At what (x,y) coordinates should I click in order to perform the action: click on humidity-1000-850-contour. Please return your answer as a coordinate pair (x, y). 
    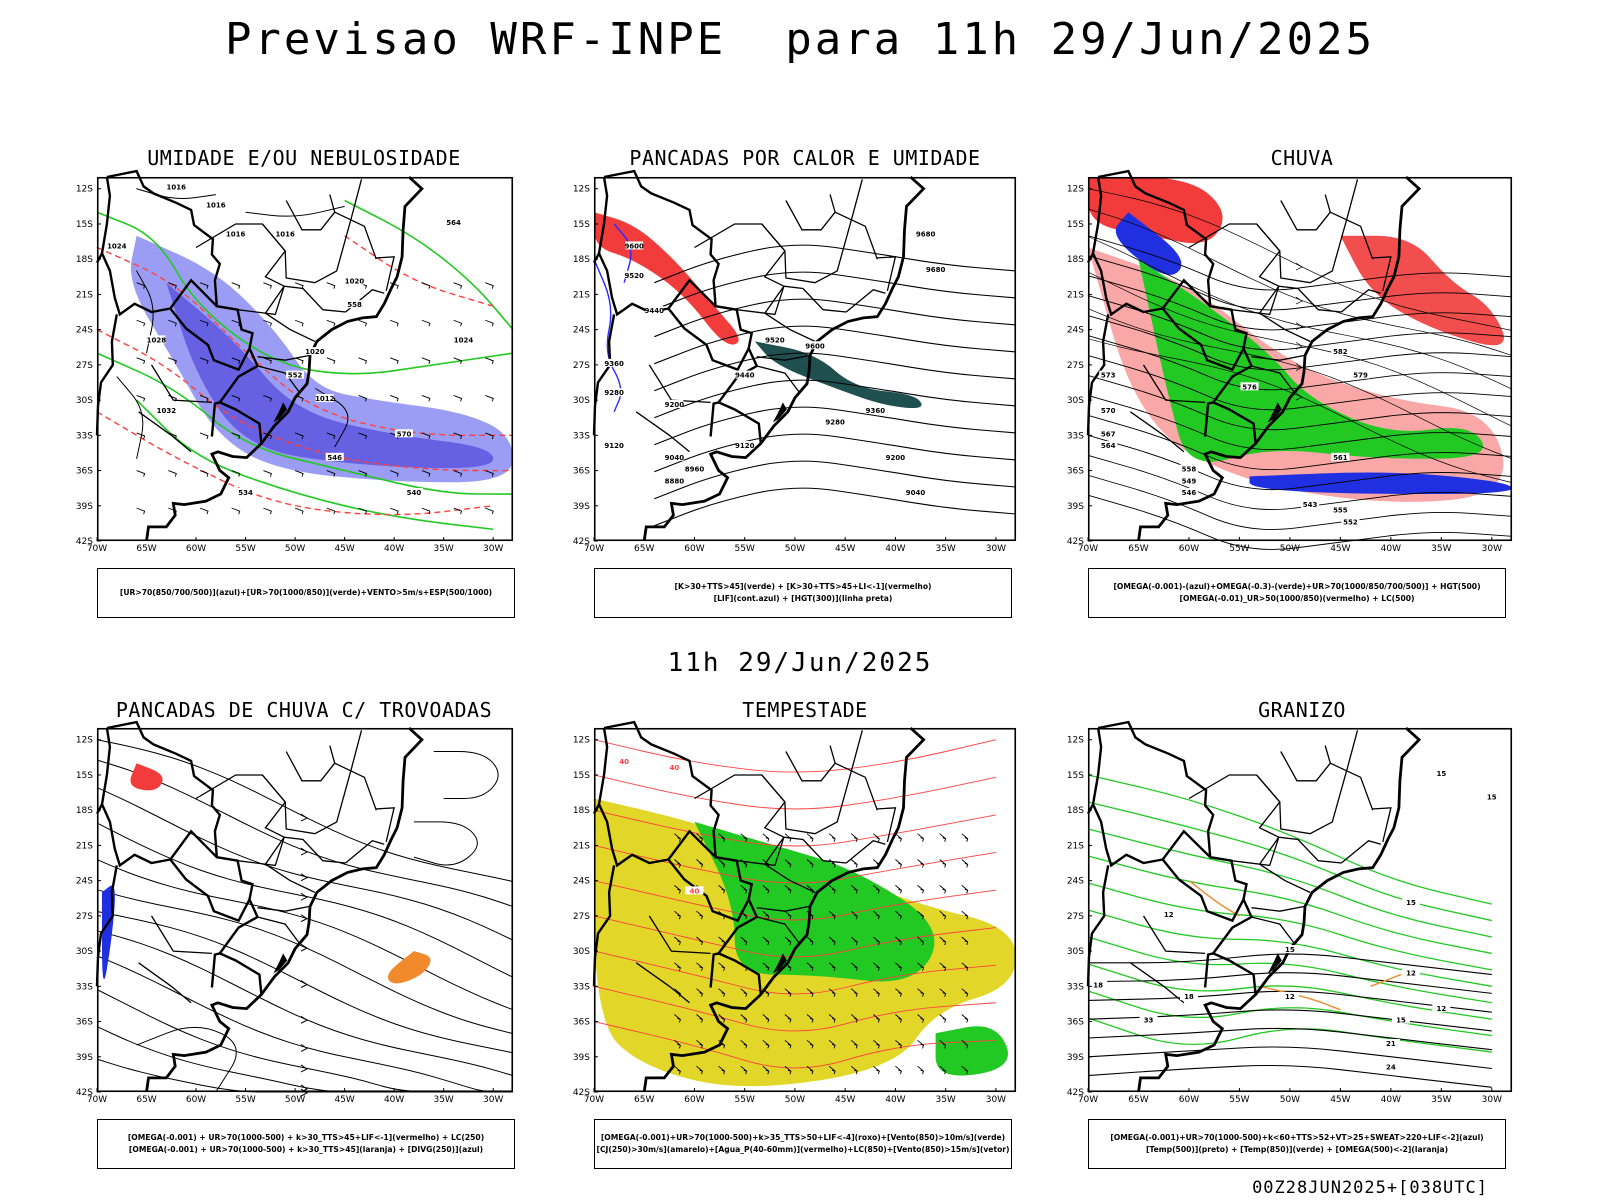
    Looking at the image, I should click on (428, 265).